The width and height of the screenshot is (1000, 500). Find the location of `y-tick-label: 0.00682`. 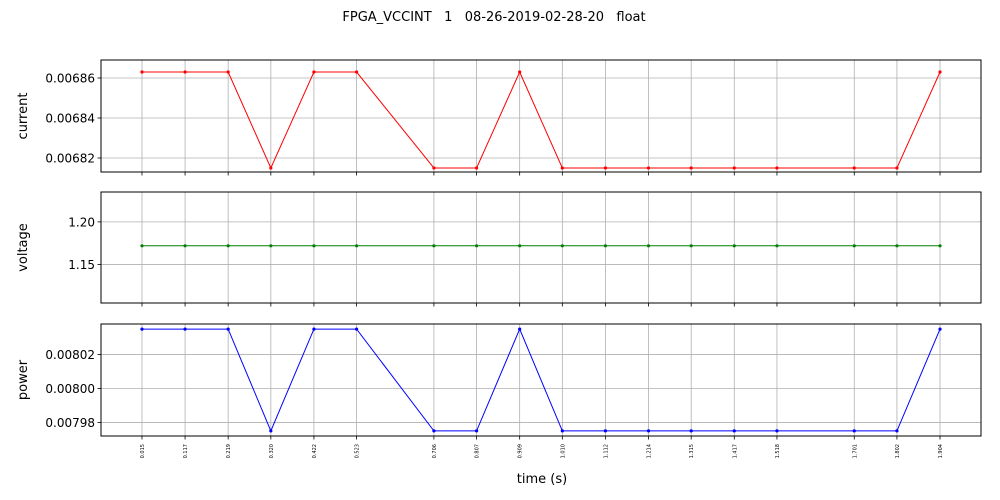

y-tick-label: 0.00682 is located at coordinates (70, 159).